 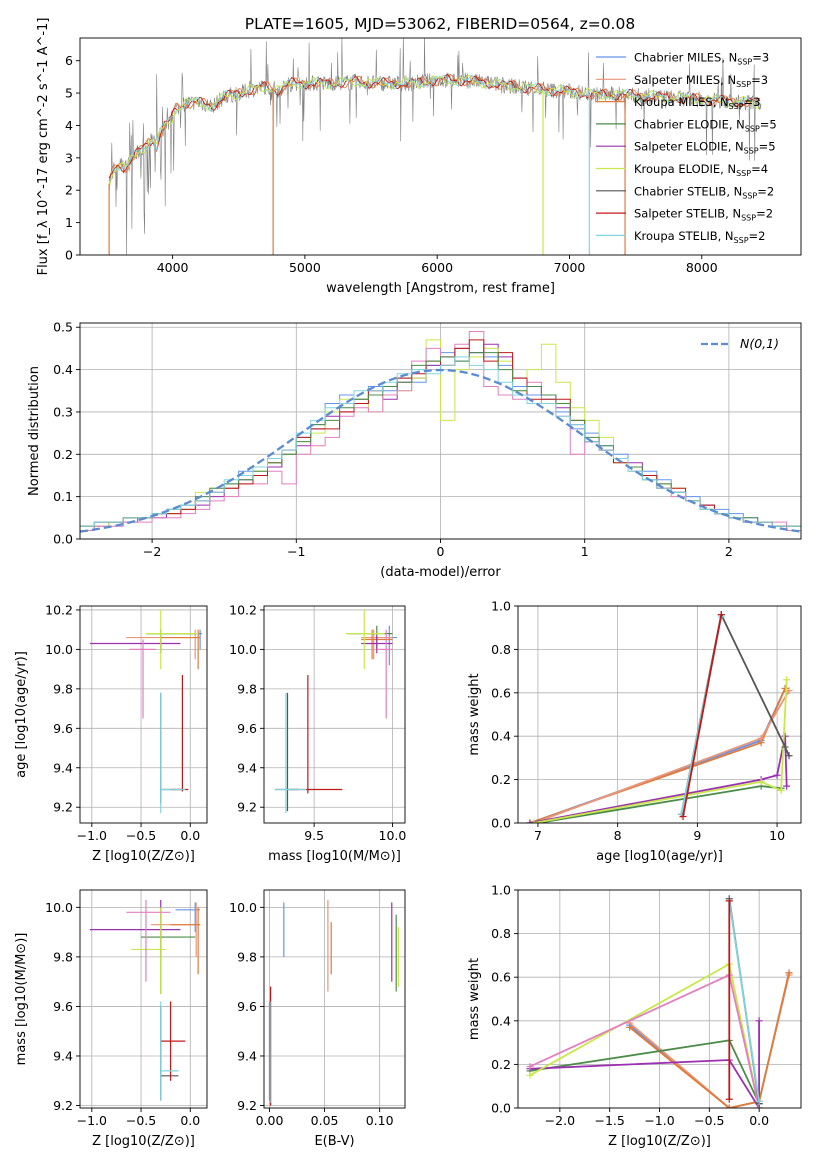 I want to click on x-axis-label: wavelength [Angstrom, rest frame], so click(x=440, y=288).